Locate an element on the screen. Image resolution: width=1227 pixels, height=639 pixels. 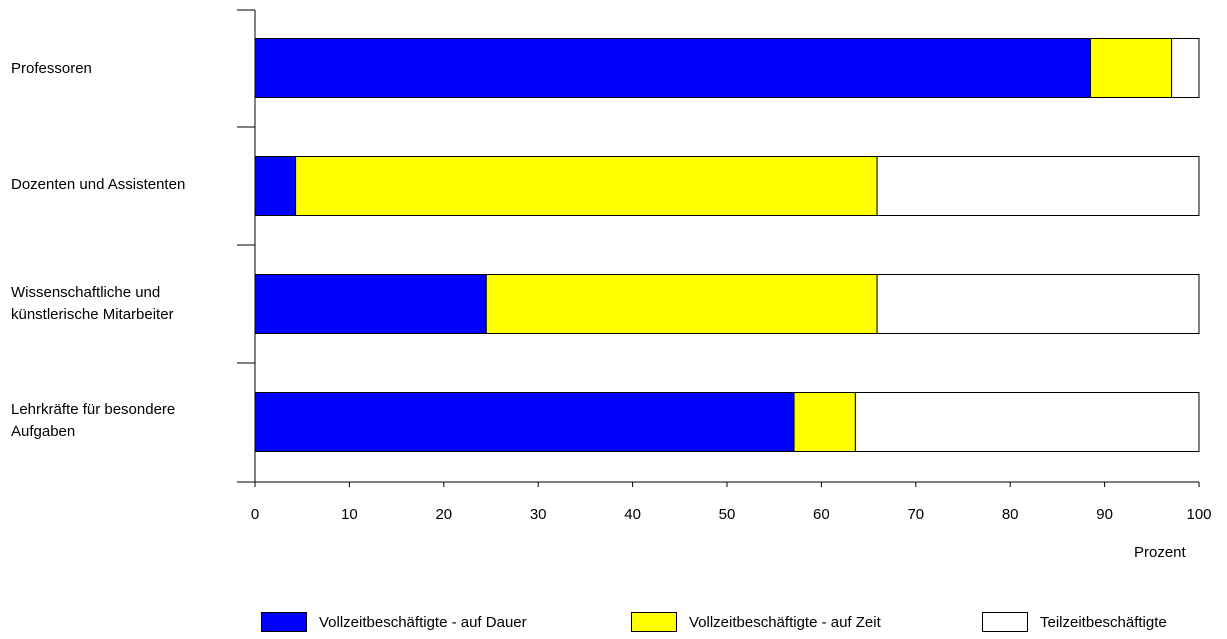
legend-item-auf-dauer: Vollzeitbeschäftigte - auf Dauer is located at coordinates (394, 622).